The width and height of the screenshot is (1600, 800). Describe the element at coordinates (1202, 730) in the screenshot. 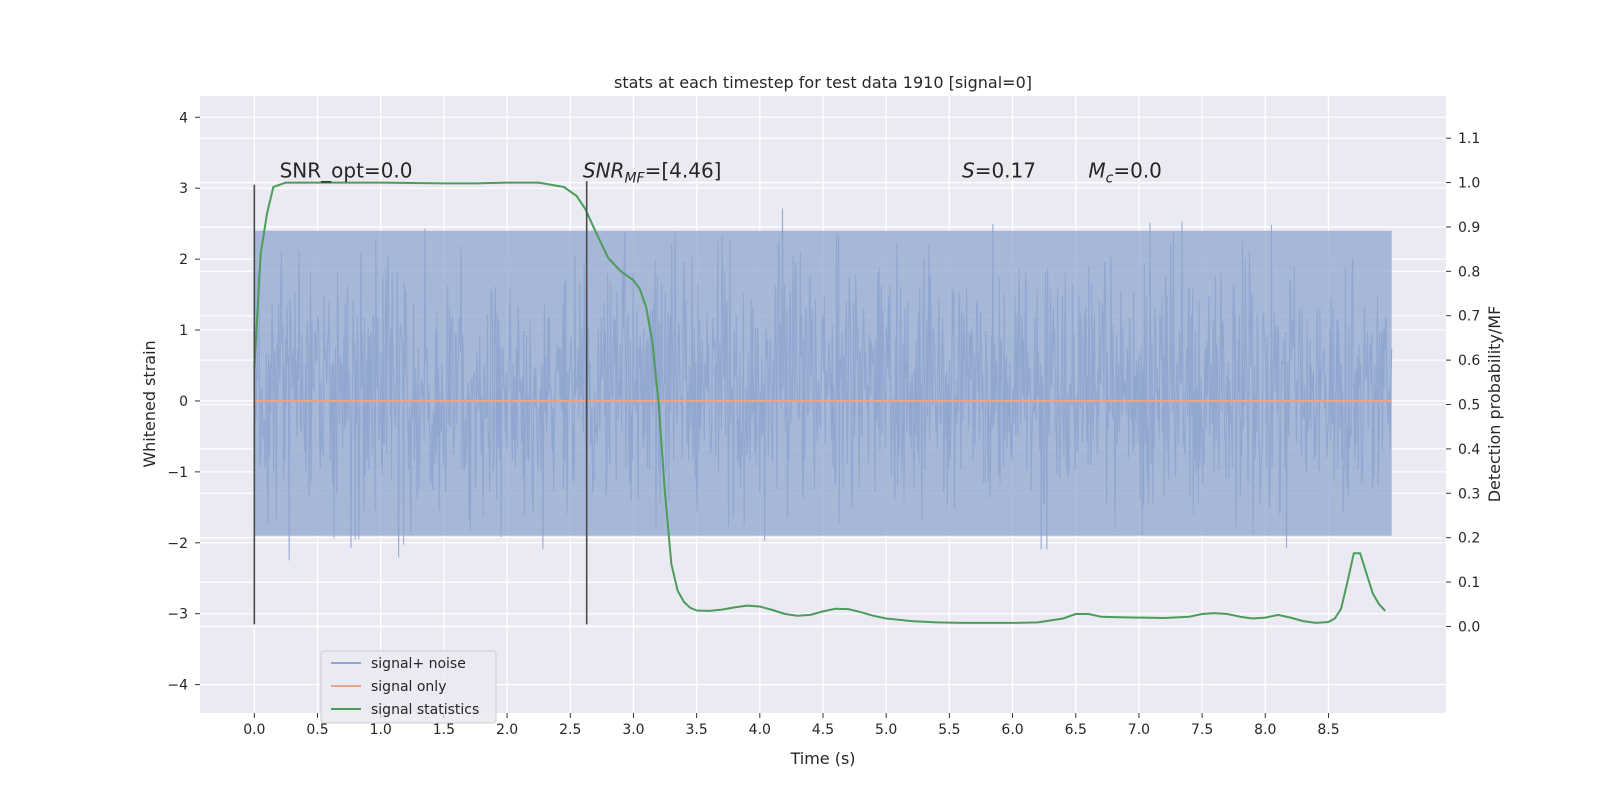

I see `x-tick-label: 7.5` at that location.